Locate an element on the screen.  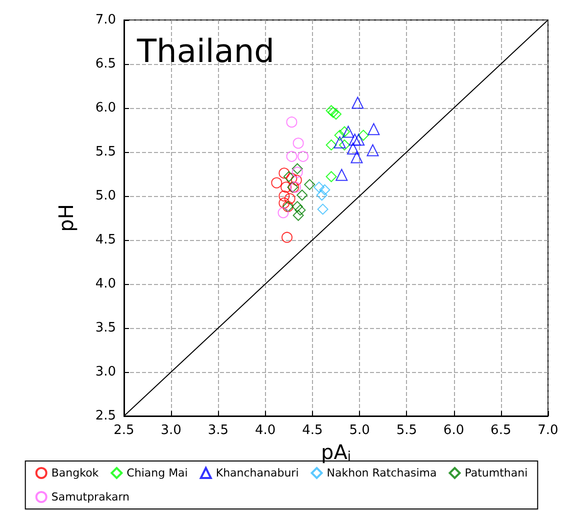
y-tick-label: 3.5 is located at coordinates (105, 328).